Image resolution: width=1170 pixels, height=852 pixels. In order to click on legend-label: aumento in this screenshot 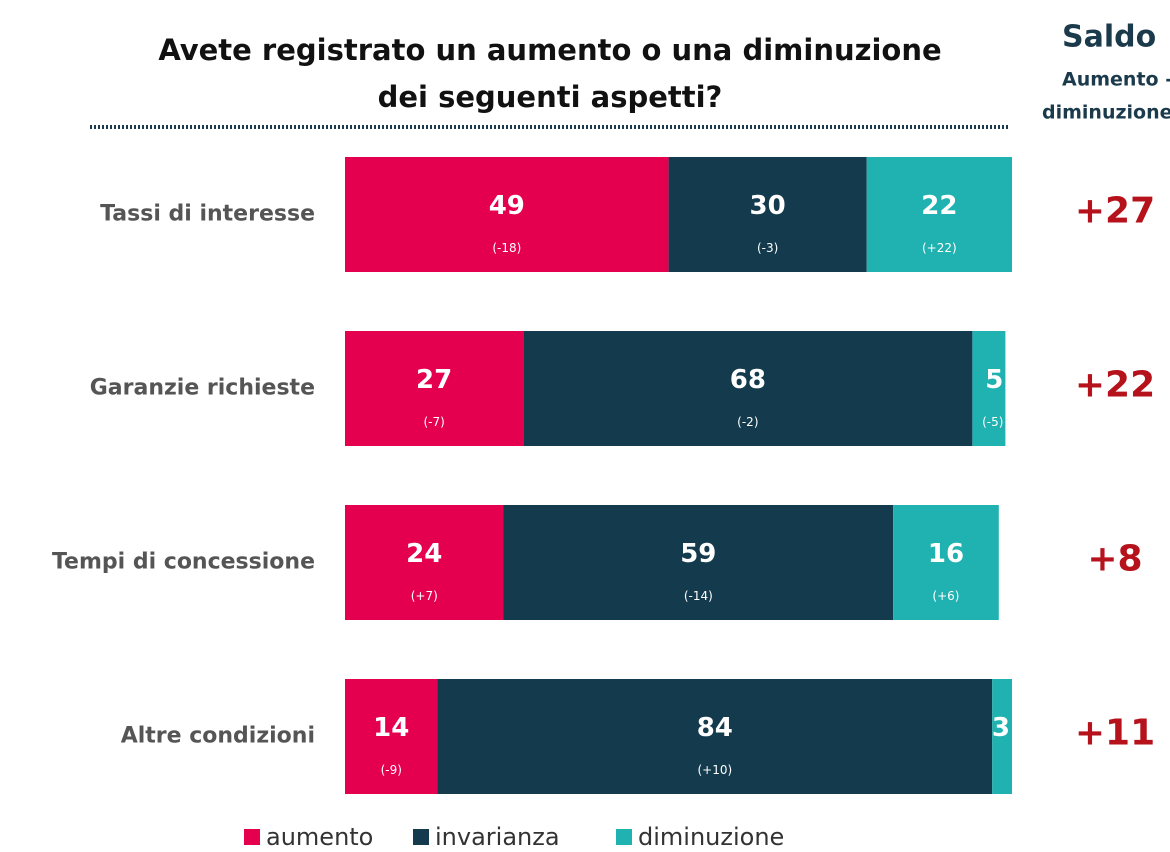, I will do `click(319, 837)`.